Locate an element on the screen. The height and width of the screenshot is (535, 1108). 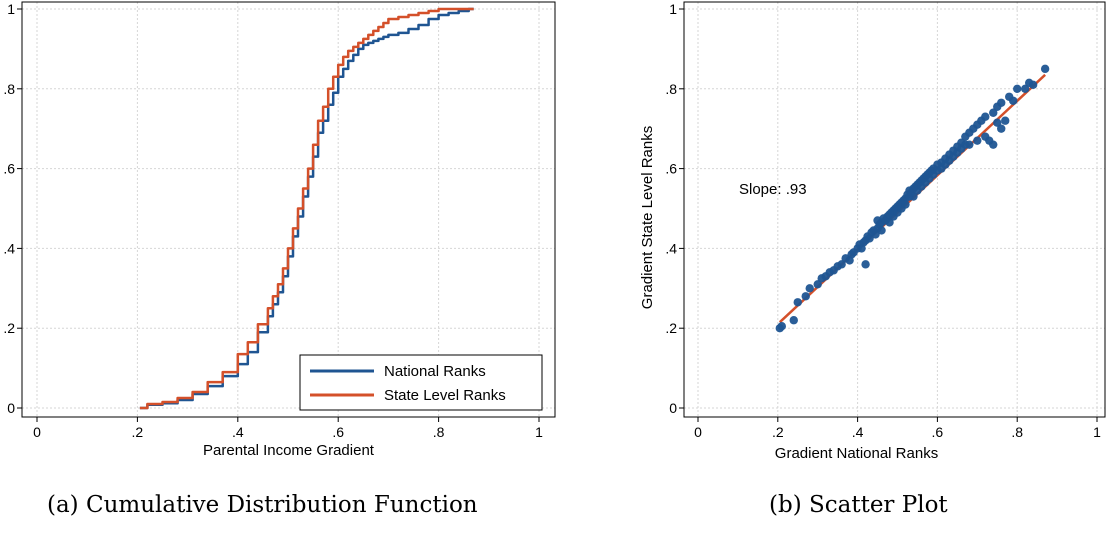
legend-label-national-ranks: National Ranks is located at coordinates (435, 371).